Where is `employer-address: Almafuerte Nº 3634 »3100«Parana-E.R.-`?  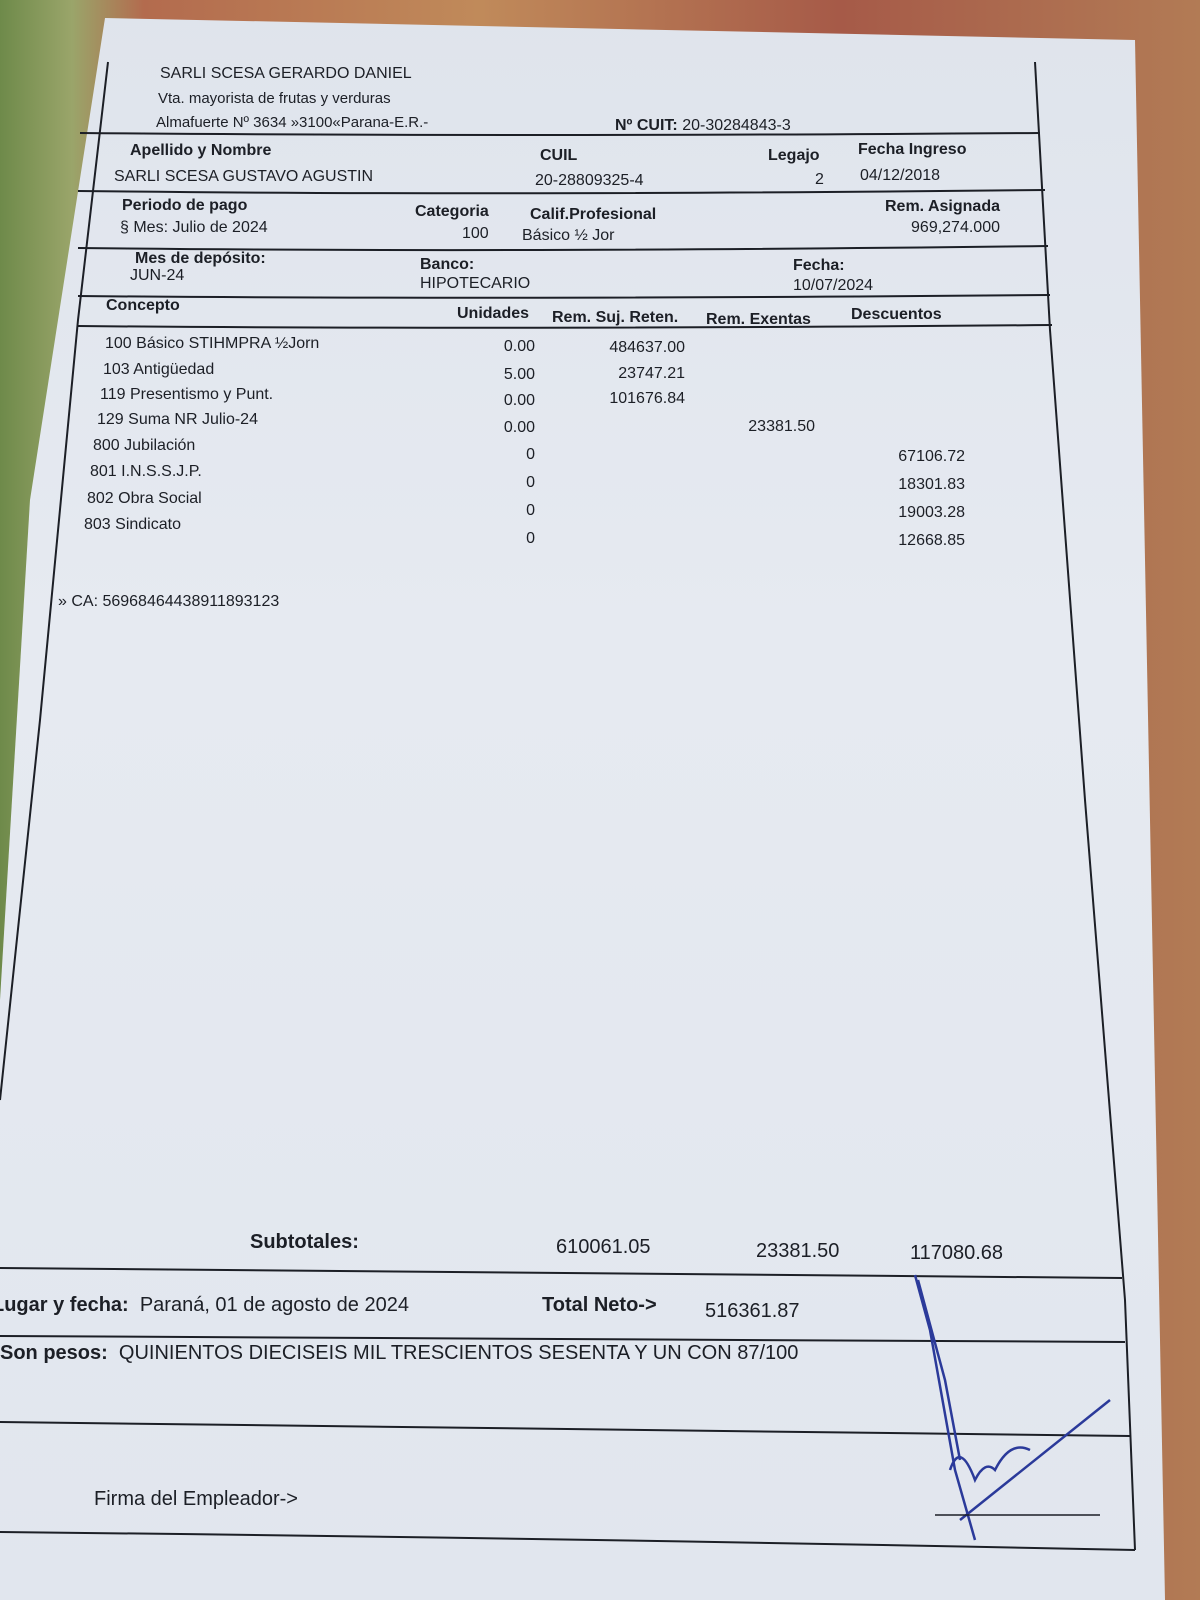
employer-address: Almafuerte Nº 3634 »3100«Parana-E.R.- is located at coordinates (292, 122).